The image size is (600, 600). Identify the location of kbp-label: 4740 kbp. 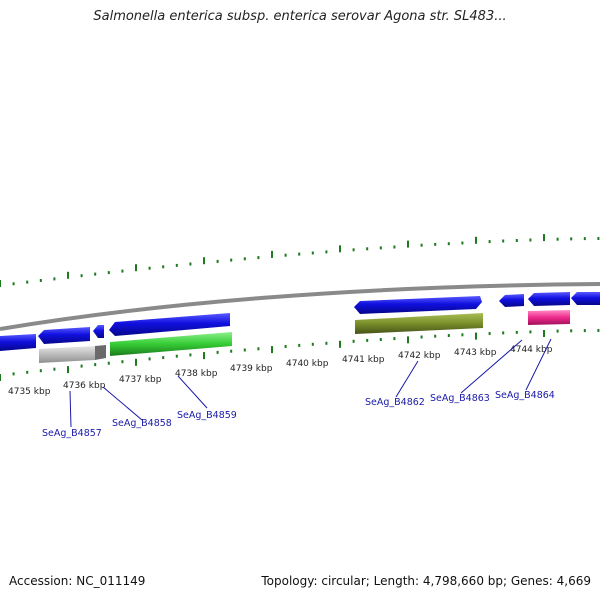
(307, 364).